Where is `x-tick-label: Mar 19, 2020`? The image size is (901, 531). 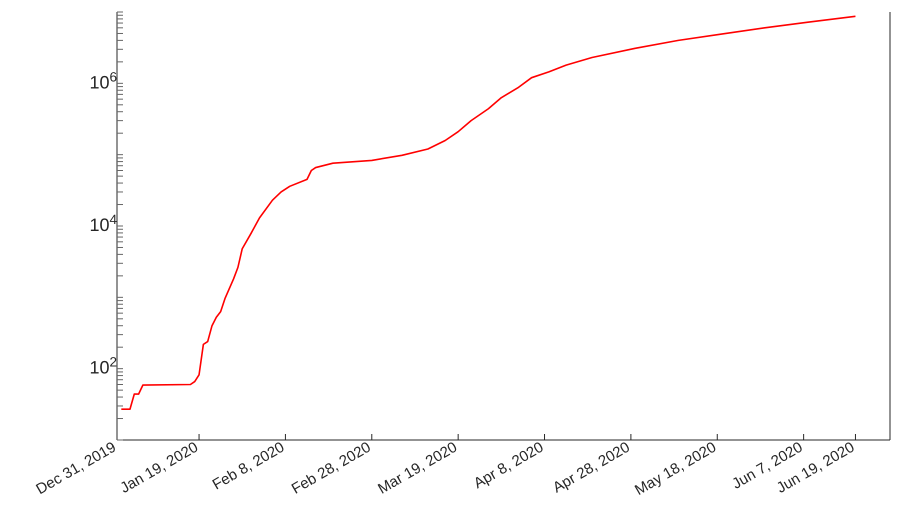
x-tick-label: Mar 19, 2020 is located at coordinates (417, 468).